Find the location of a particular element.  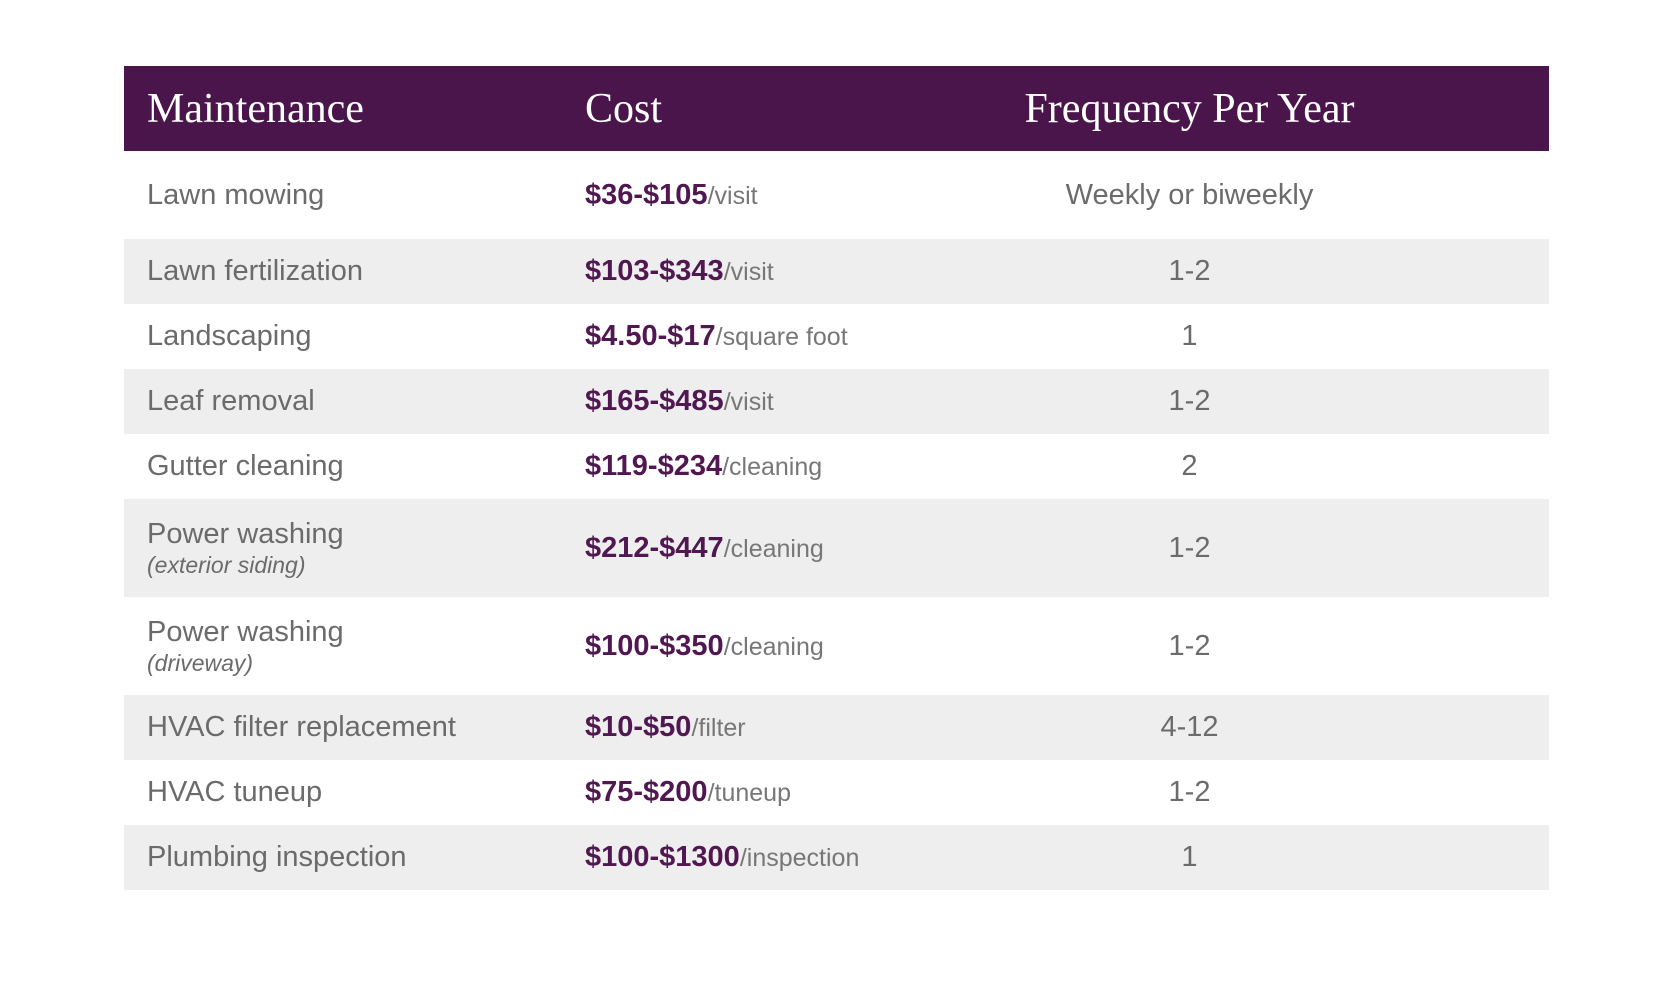

maintenance-cell: HVAC tuneup is located at coordinates (235, 792).